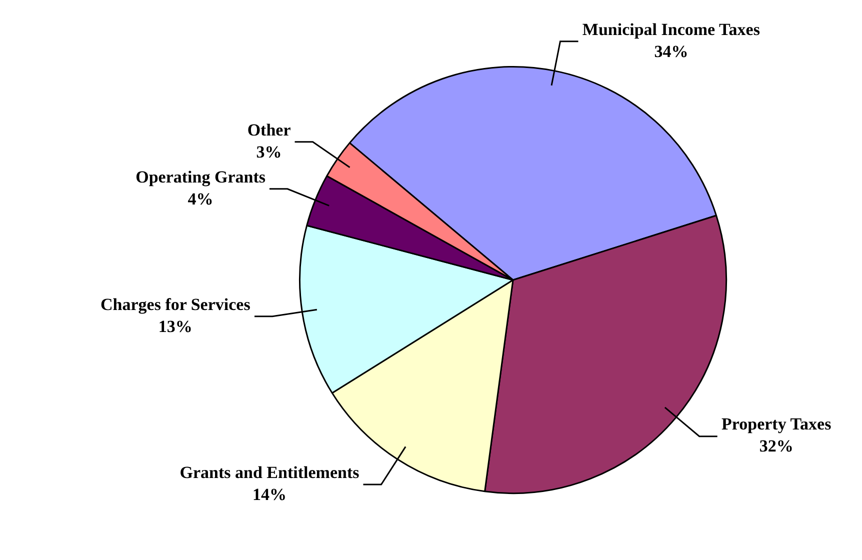 This screenshot has height=560, width=862. Describe the element at coordinates (175, 304) in the screenshot. I see `slice-label: Charges for Services` at that location.